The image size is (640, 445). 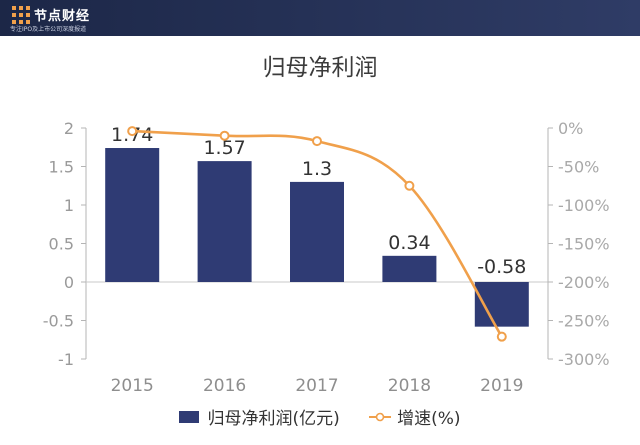 I want to click on right-tick-label: -300%, so click(x=584, y=359).